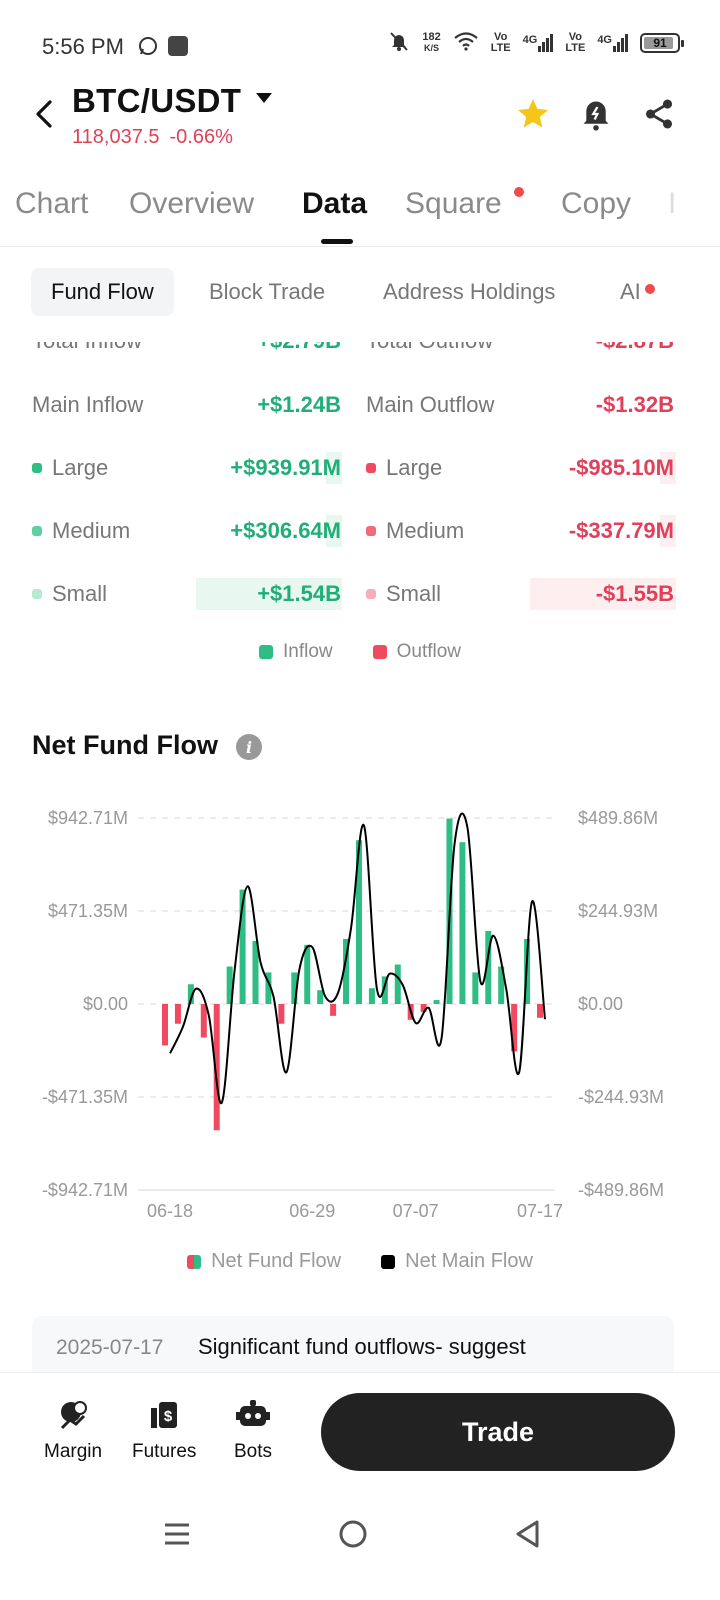 The width and height of the screenshot is (720, 1600). What do you see at coordinates (37, 594) in the screenshot?
I see `small-inflow-dot` at bounding box center [37, 594].